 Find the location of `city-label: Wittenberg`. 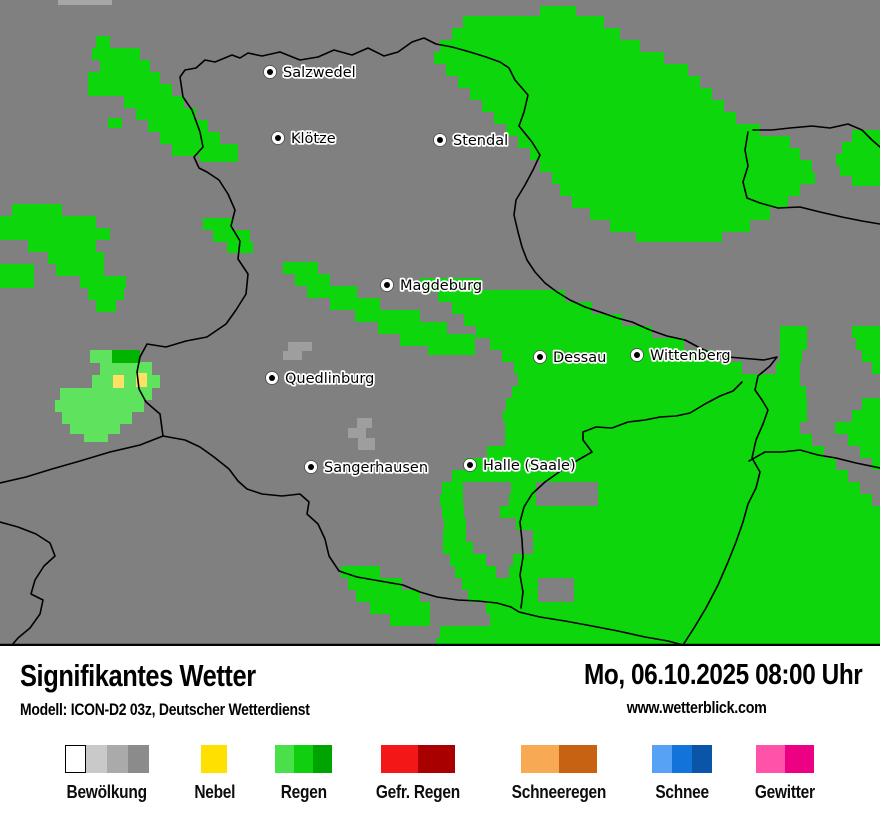

city-label: Wittenberg is located at coordinates (690, 356).